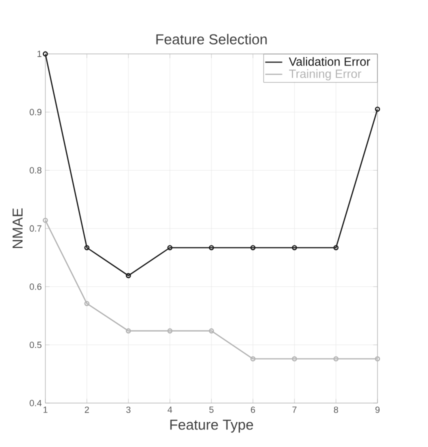 This screenshot has width=428, height=447. What do you see at coordinates (46, 409) in the screenshot?
I see `x-tick-label: 1` at bounding box center [46, 409].